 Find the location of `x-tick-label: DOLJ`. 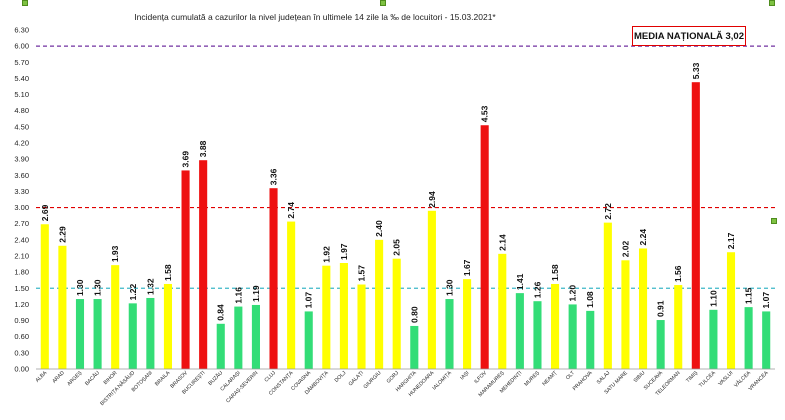

x-tick-label: DOLJ is located at coordinates (341, 377).